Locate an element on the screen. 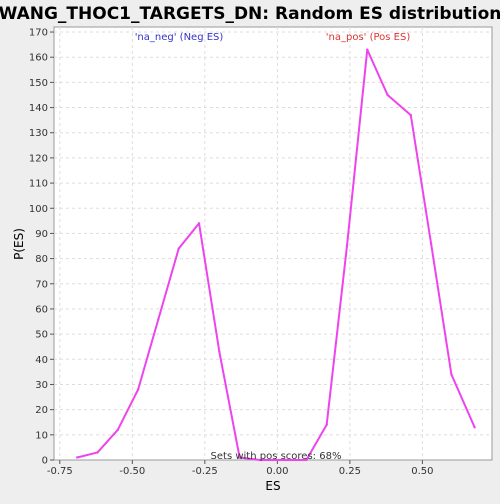  y-tick-label: 40 is located at coordinates (41, 360).